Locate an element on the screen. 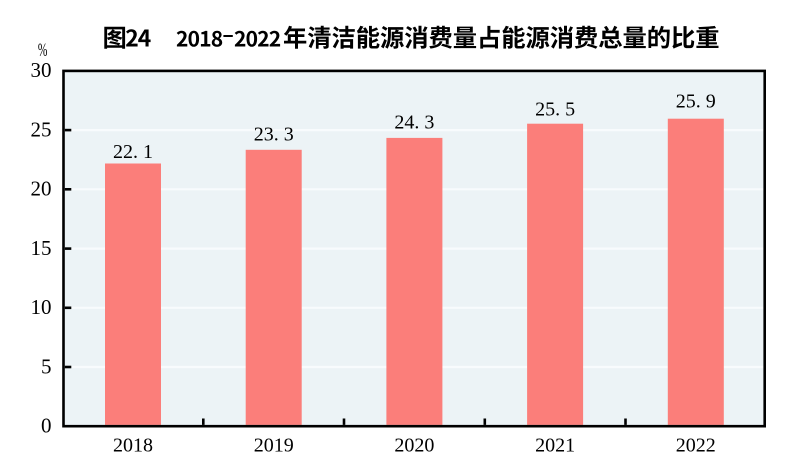 This screenshot has height=468, width=800. svg-text: 25. 9 is located at coordinates (696, 102).